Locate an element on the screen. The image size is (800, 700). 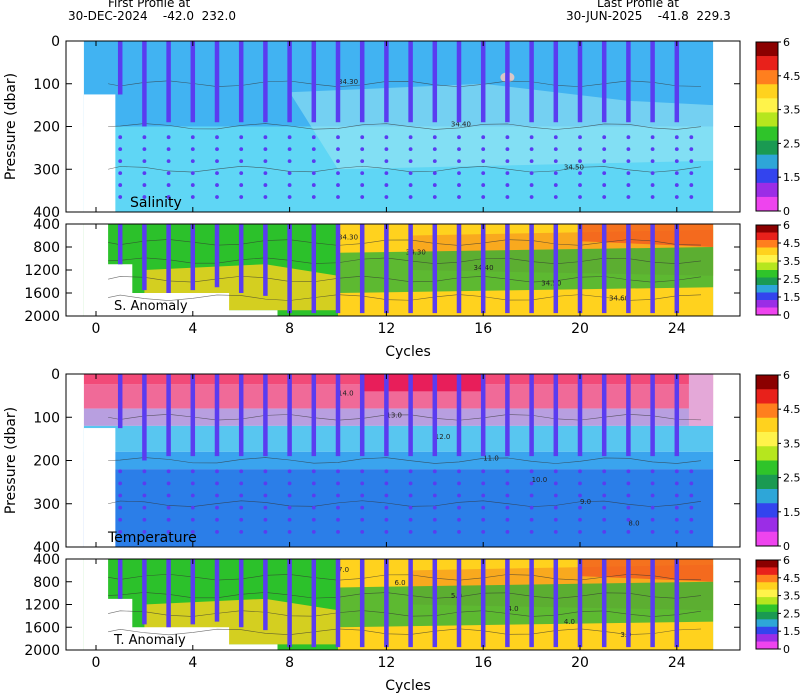
x-axis-title: Cycles is located at coordinates (408, 686).